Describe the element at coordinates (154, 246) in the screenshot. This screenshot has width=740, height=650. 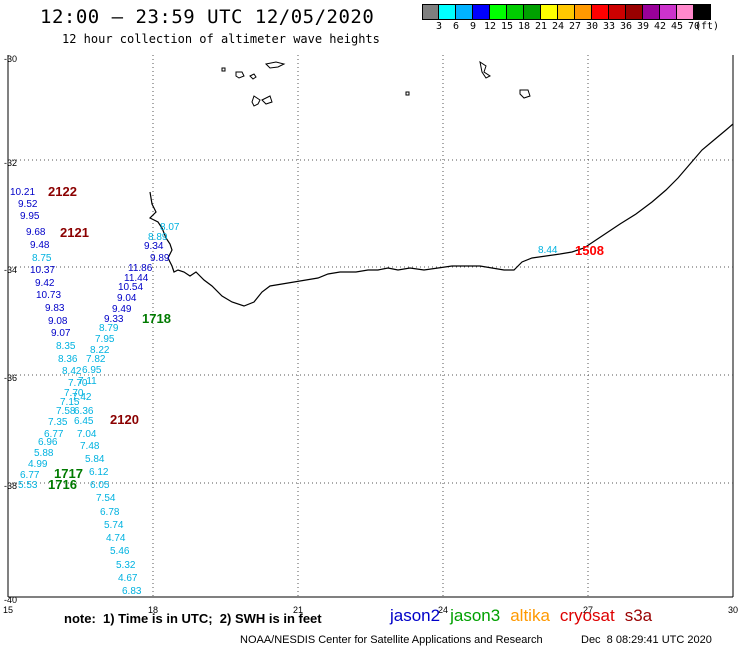
I see `jason2-swh-value: 9.34` at that location.